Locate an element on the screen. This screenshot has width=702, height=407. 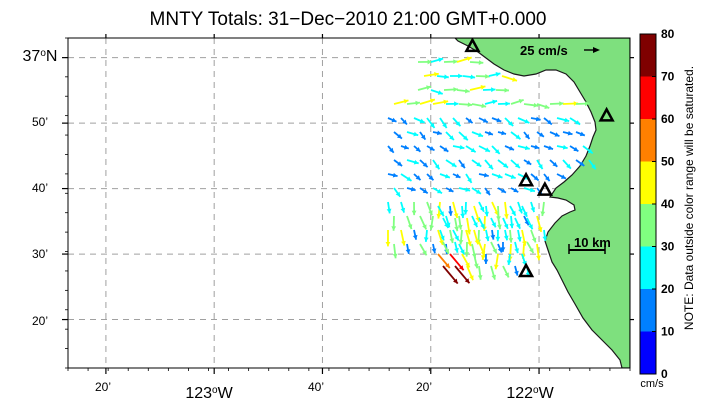
colorbar-tick-labels: 80 70 60 50 40 30 20 10 0 is located at coordinates (668, 204).